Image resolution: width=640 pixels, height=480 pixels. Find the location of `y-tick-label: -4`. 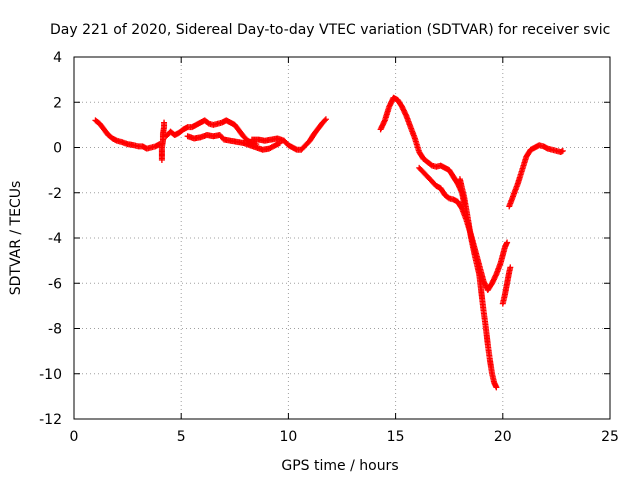

y-tick-label: -4 is located at coordinates (55, 239).